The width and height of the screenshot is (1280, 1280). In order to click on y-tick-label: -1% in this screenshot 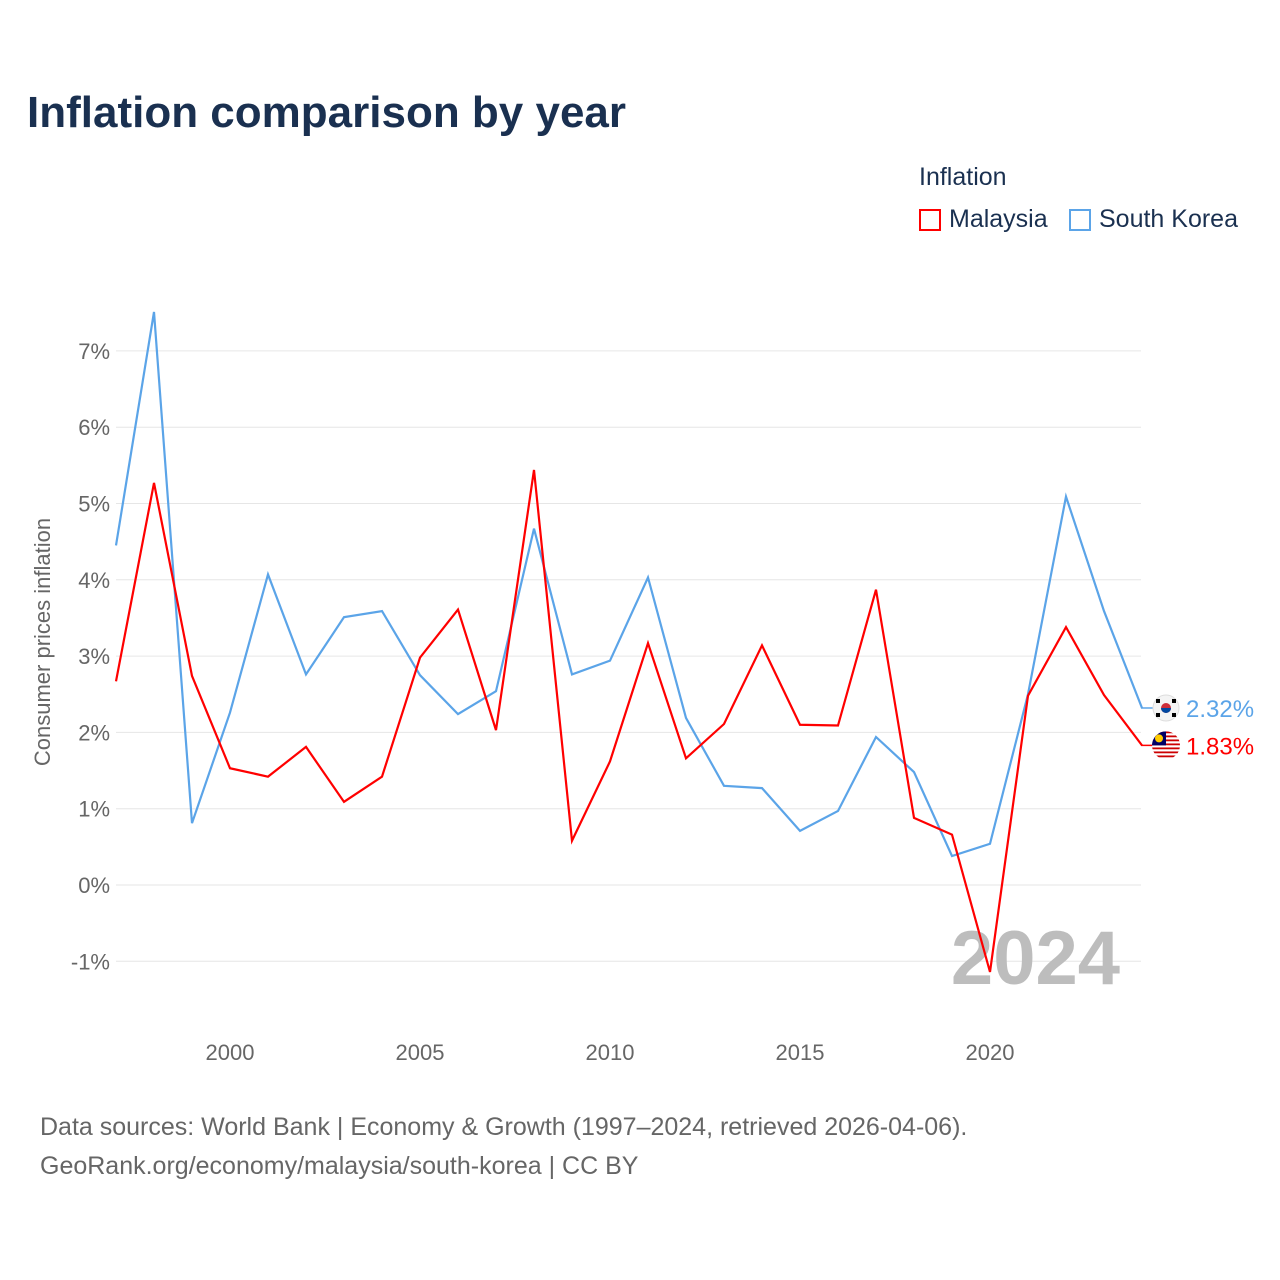, I will do `click(90, 961)`.